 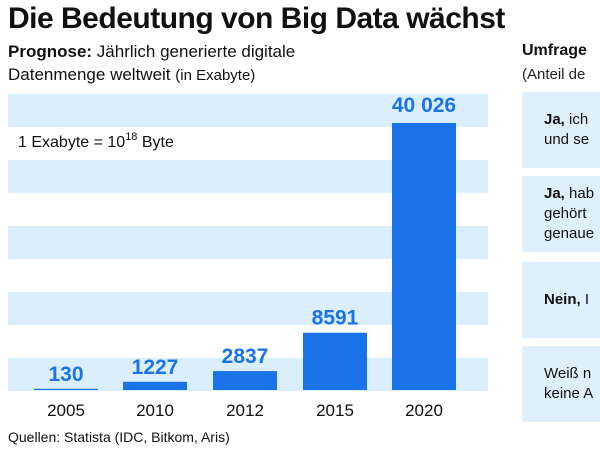 What do you see at coordinates (568, 373) in the screenshot?
I see `survey-box-4-line1: Weiß n` at bounding box center [568, 373].